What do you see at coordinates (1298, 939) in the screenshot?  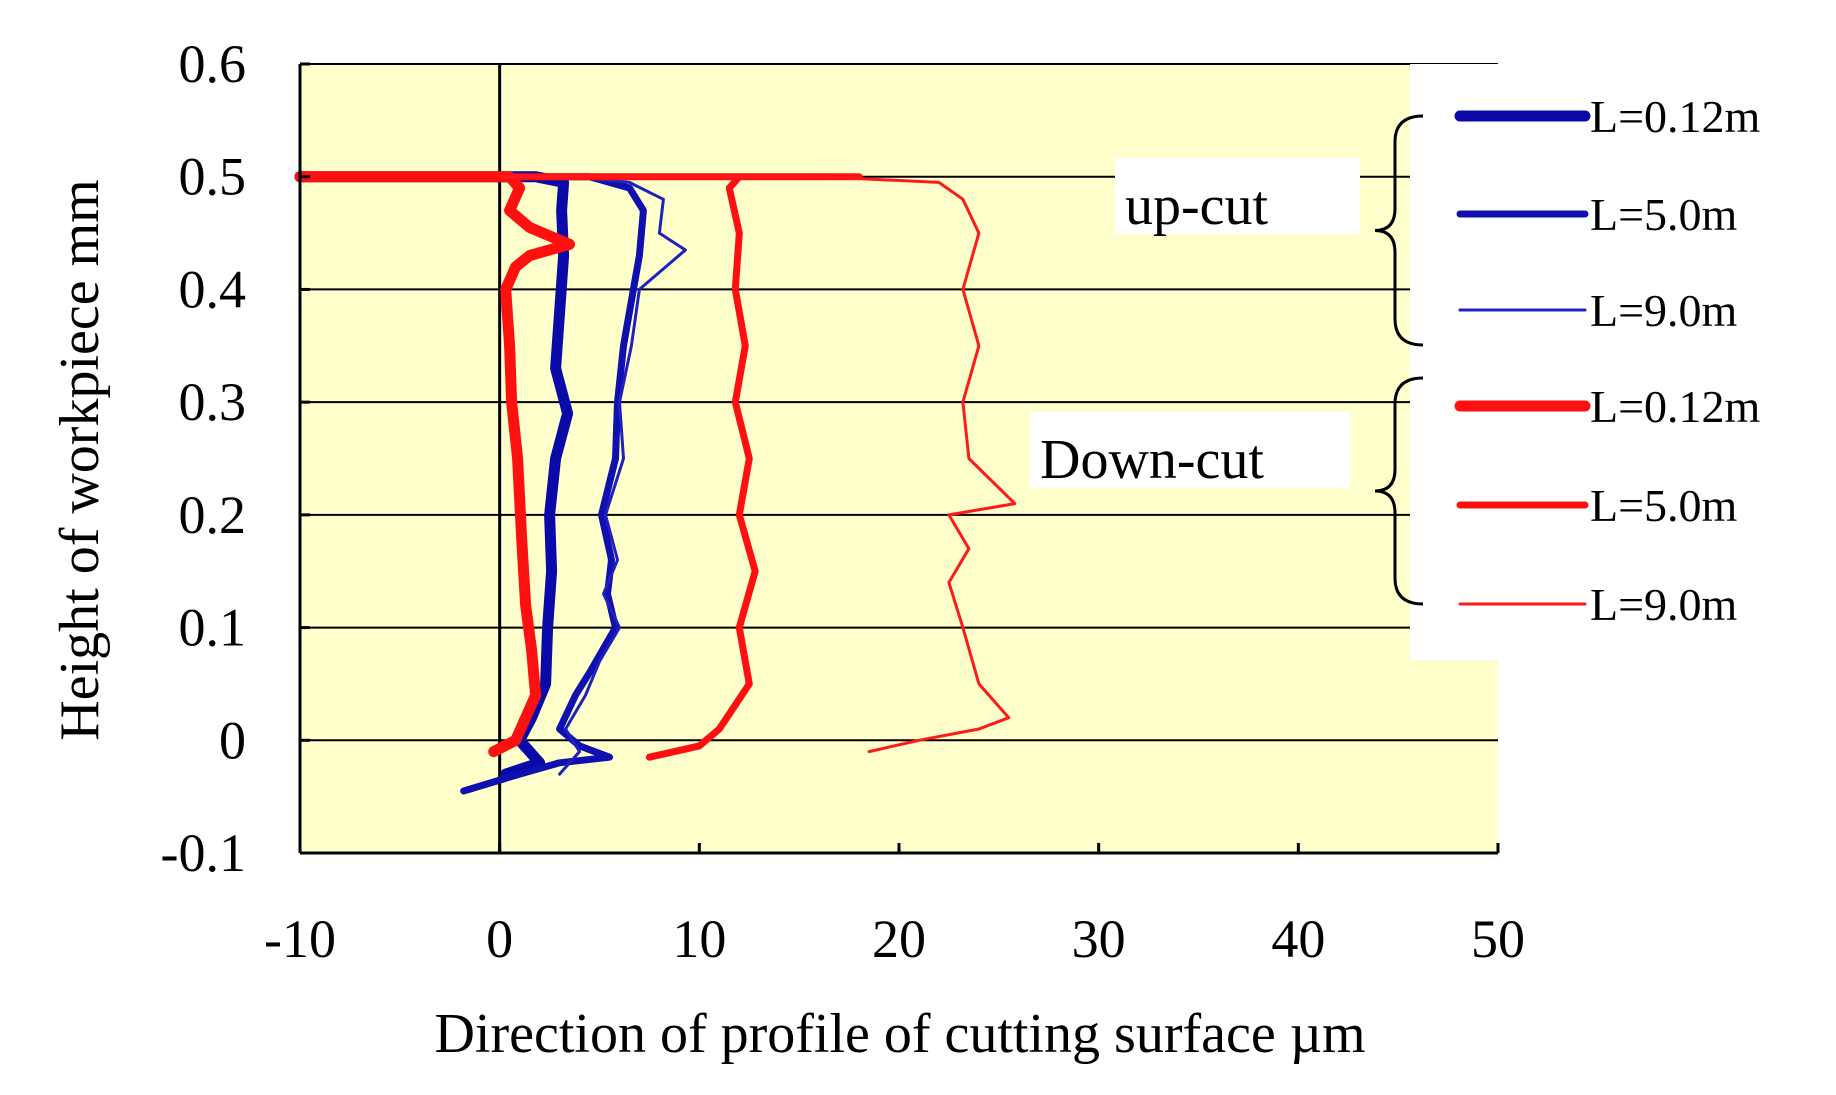 I see `x-tick-label: 40` at bounding box center [1298, 939].